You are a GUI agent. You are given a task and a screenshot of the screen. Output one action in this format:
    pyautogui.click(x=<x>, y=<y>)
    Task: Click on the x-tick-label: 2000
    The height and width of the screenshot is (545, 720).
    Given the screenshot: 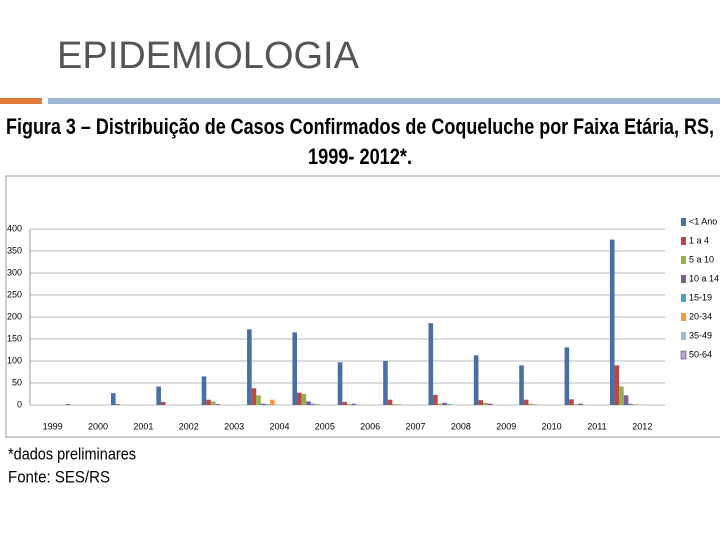 What is the action you would take?
    pyautogui.click(x=98, y=426)
    